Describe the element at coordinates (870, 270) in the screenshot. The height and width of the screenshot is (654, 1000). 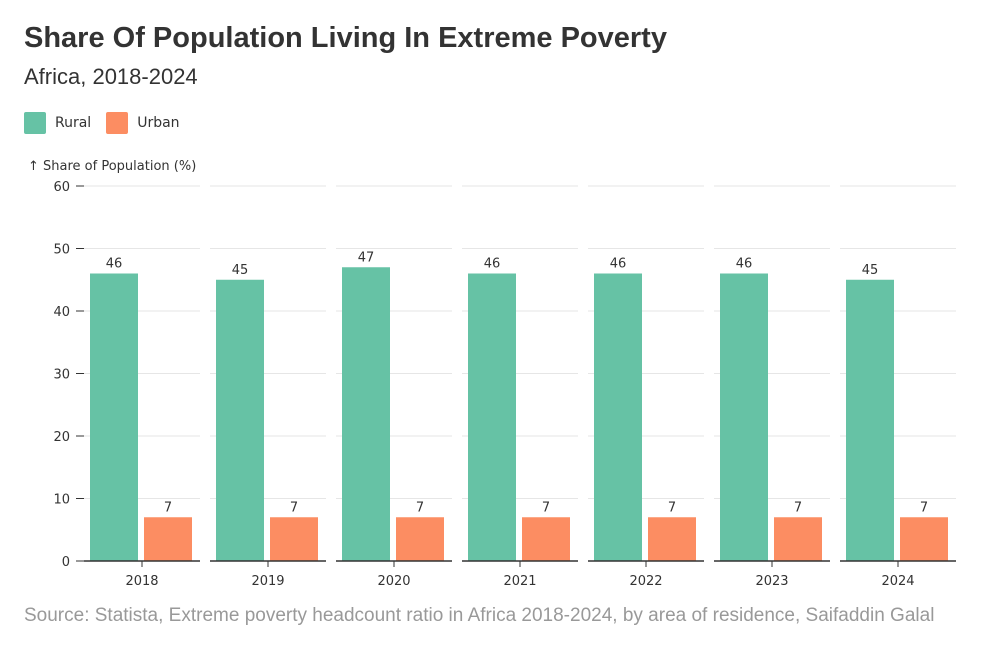
I see `data-label-rural-2024: 45` at that location.